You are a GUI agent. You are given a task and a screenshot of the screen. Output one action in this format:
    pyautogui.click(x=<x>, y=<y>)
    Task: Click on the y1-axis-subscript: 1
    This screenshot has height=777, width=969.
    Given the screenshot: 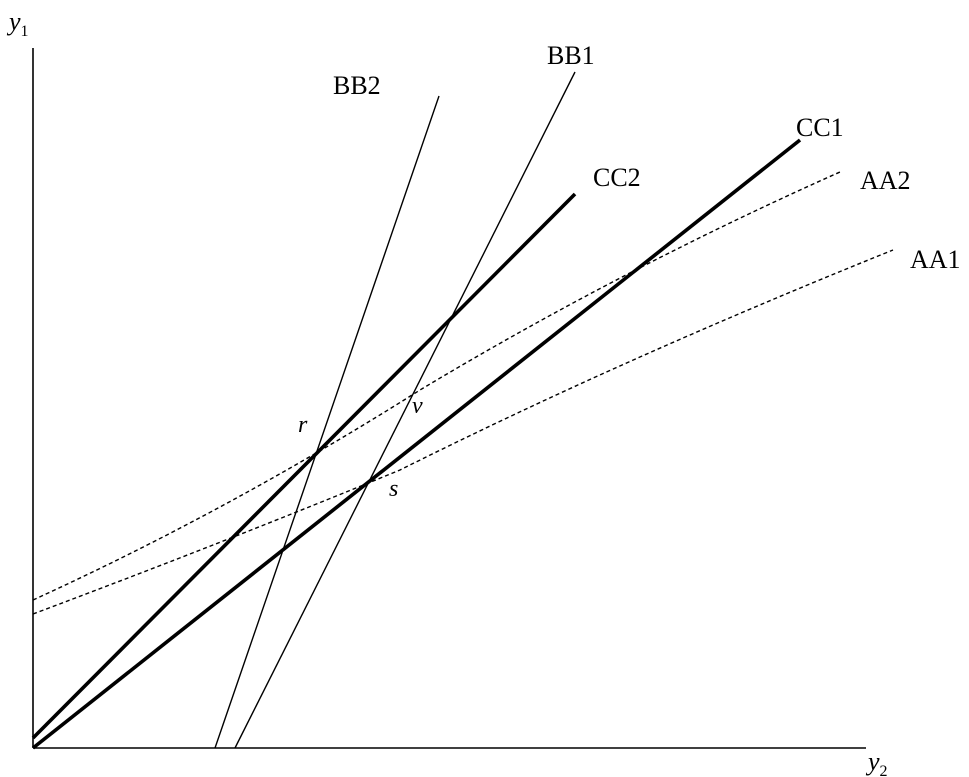 What is the action you would take?
    pyautogui.click(x=25, y=31)
    